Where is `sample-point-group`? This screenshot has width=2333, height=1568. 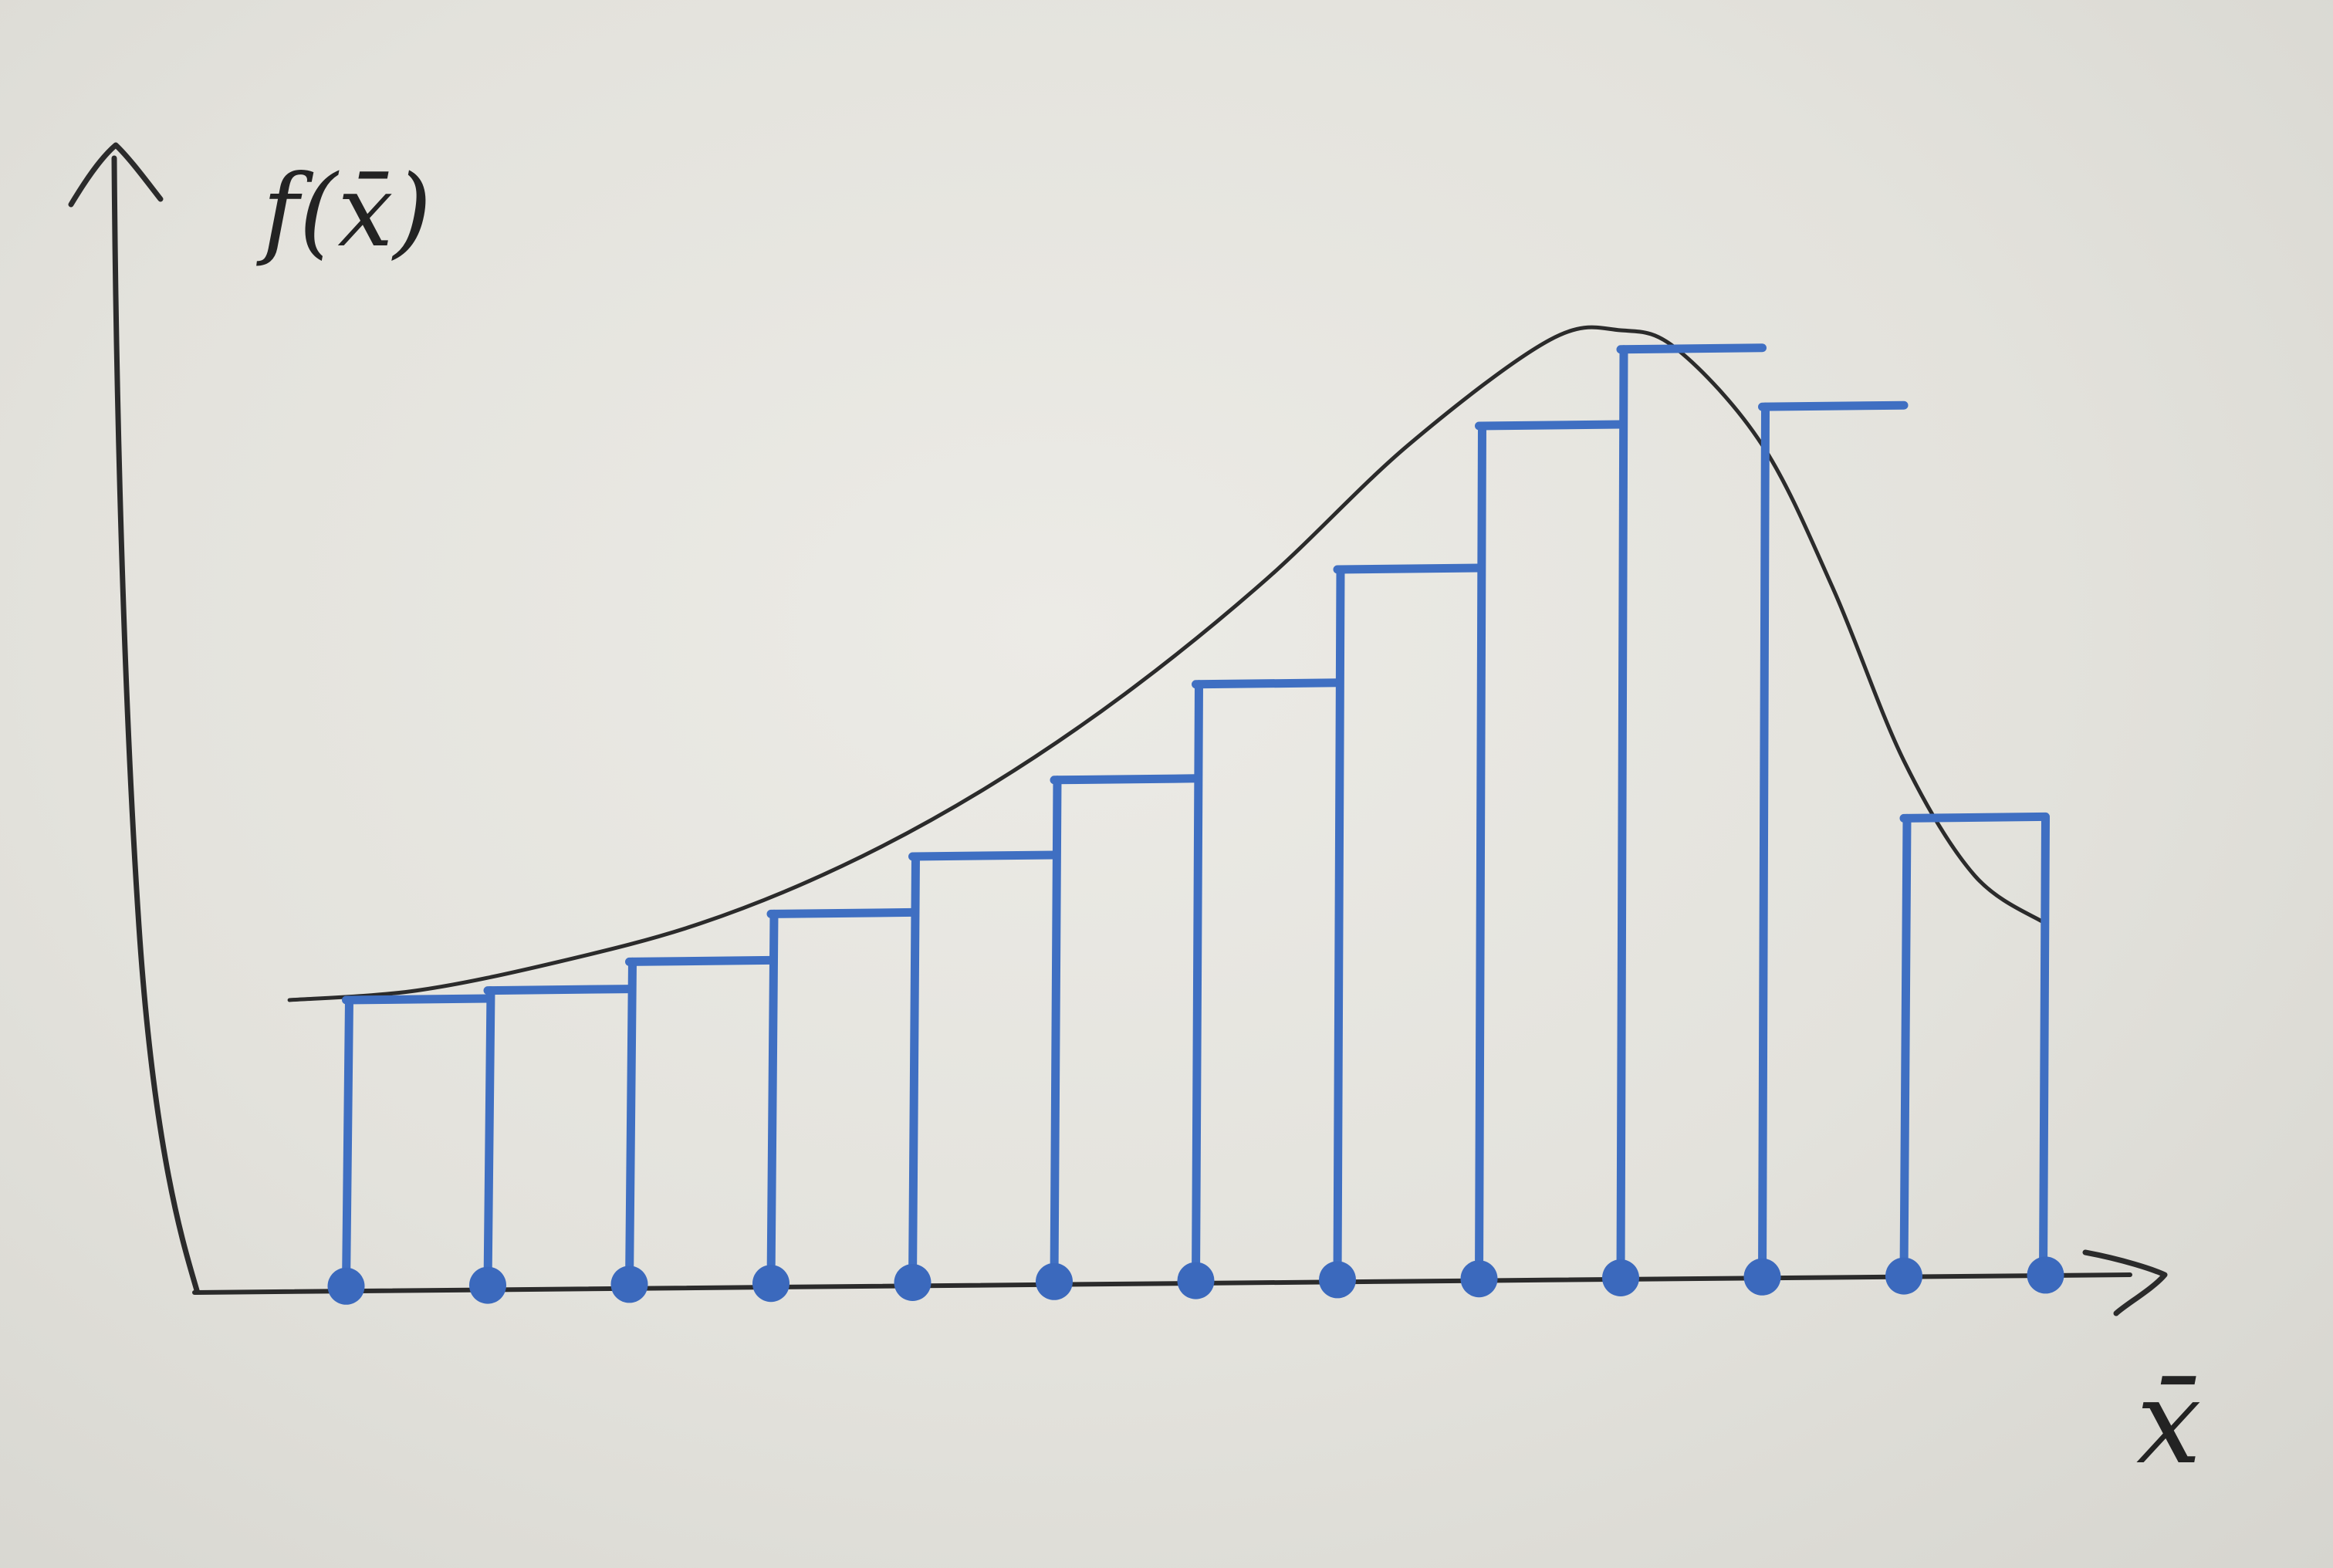 sample-point-group is located at coordinates (1195, 1280).